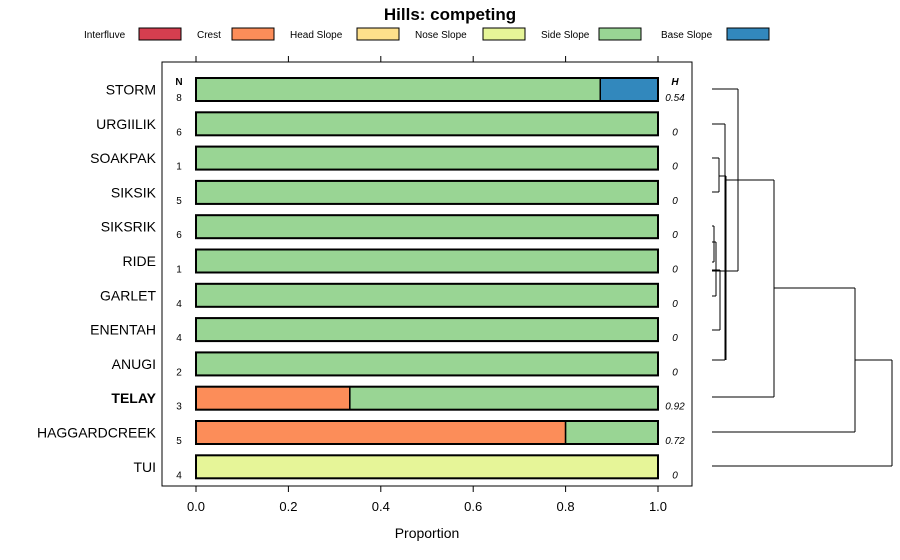 The image size is (900, 560). Describe the element at coordinates (179, 407) in the screenshot. I see `n-label-telay: 3` at that location.